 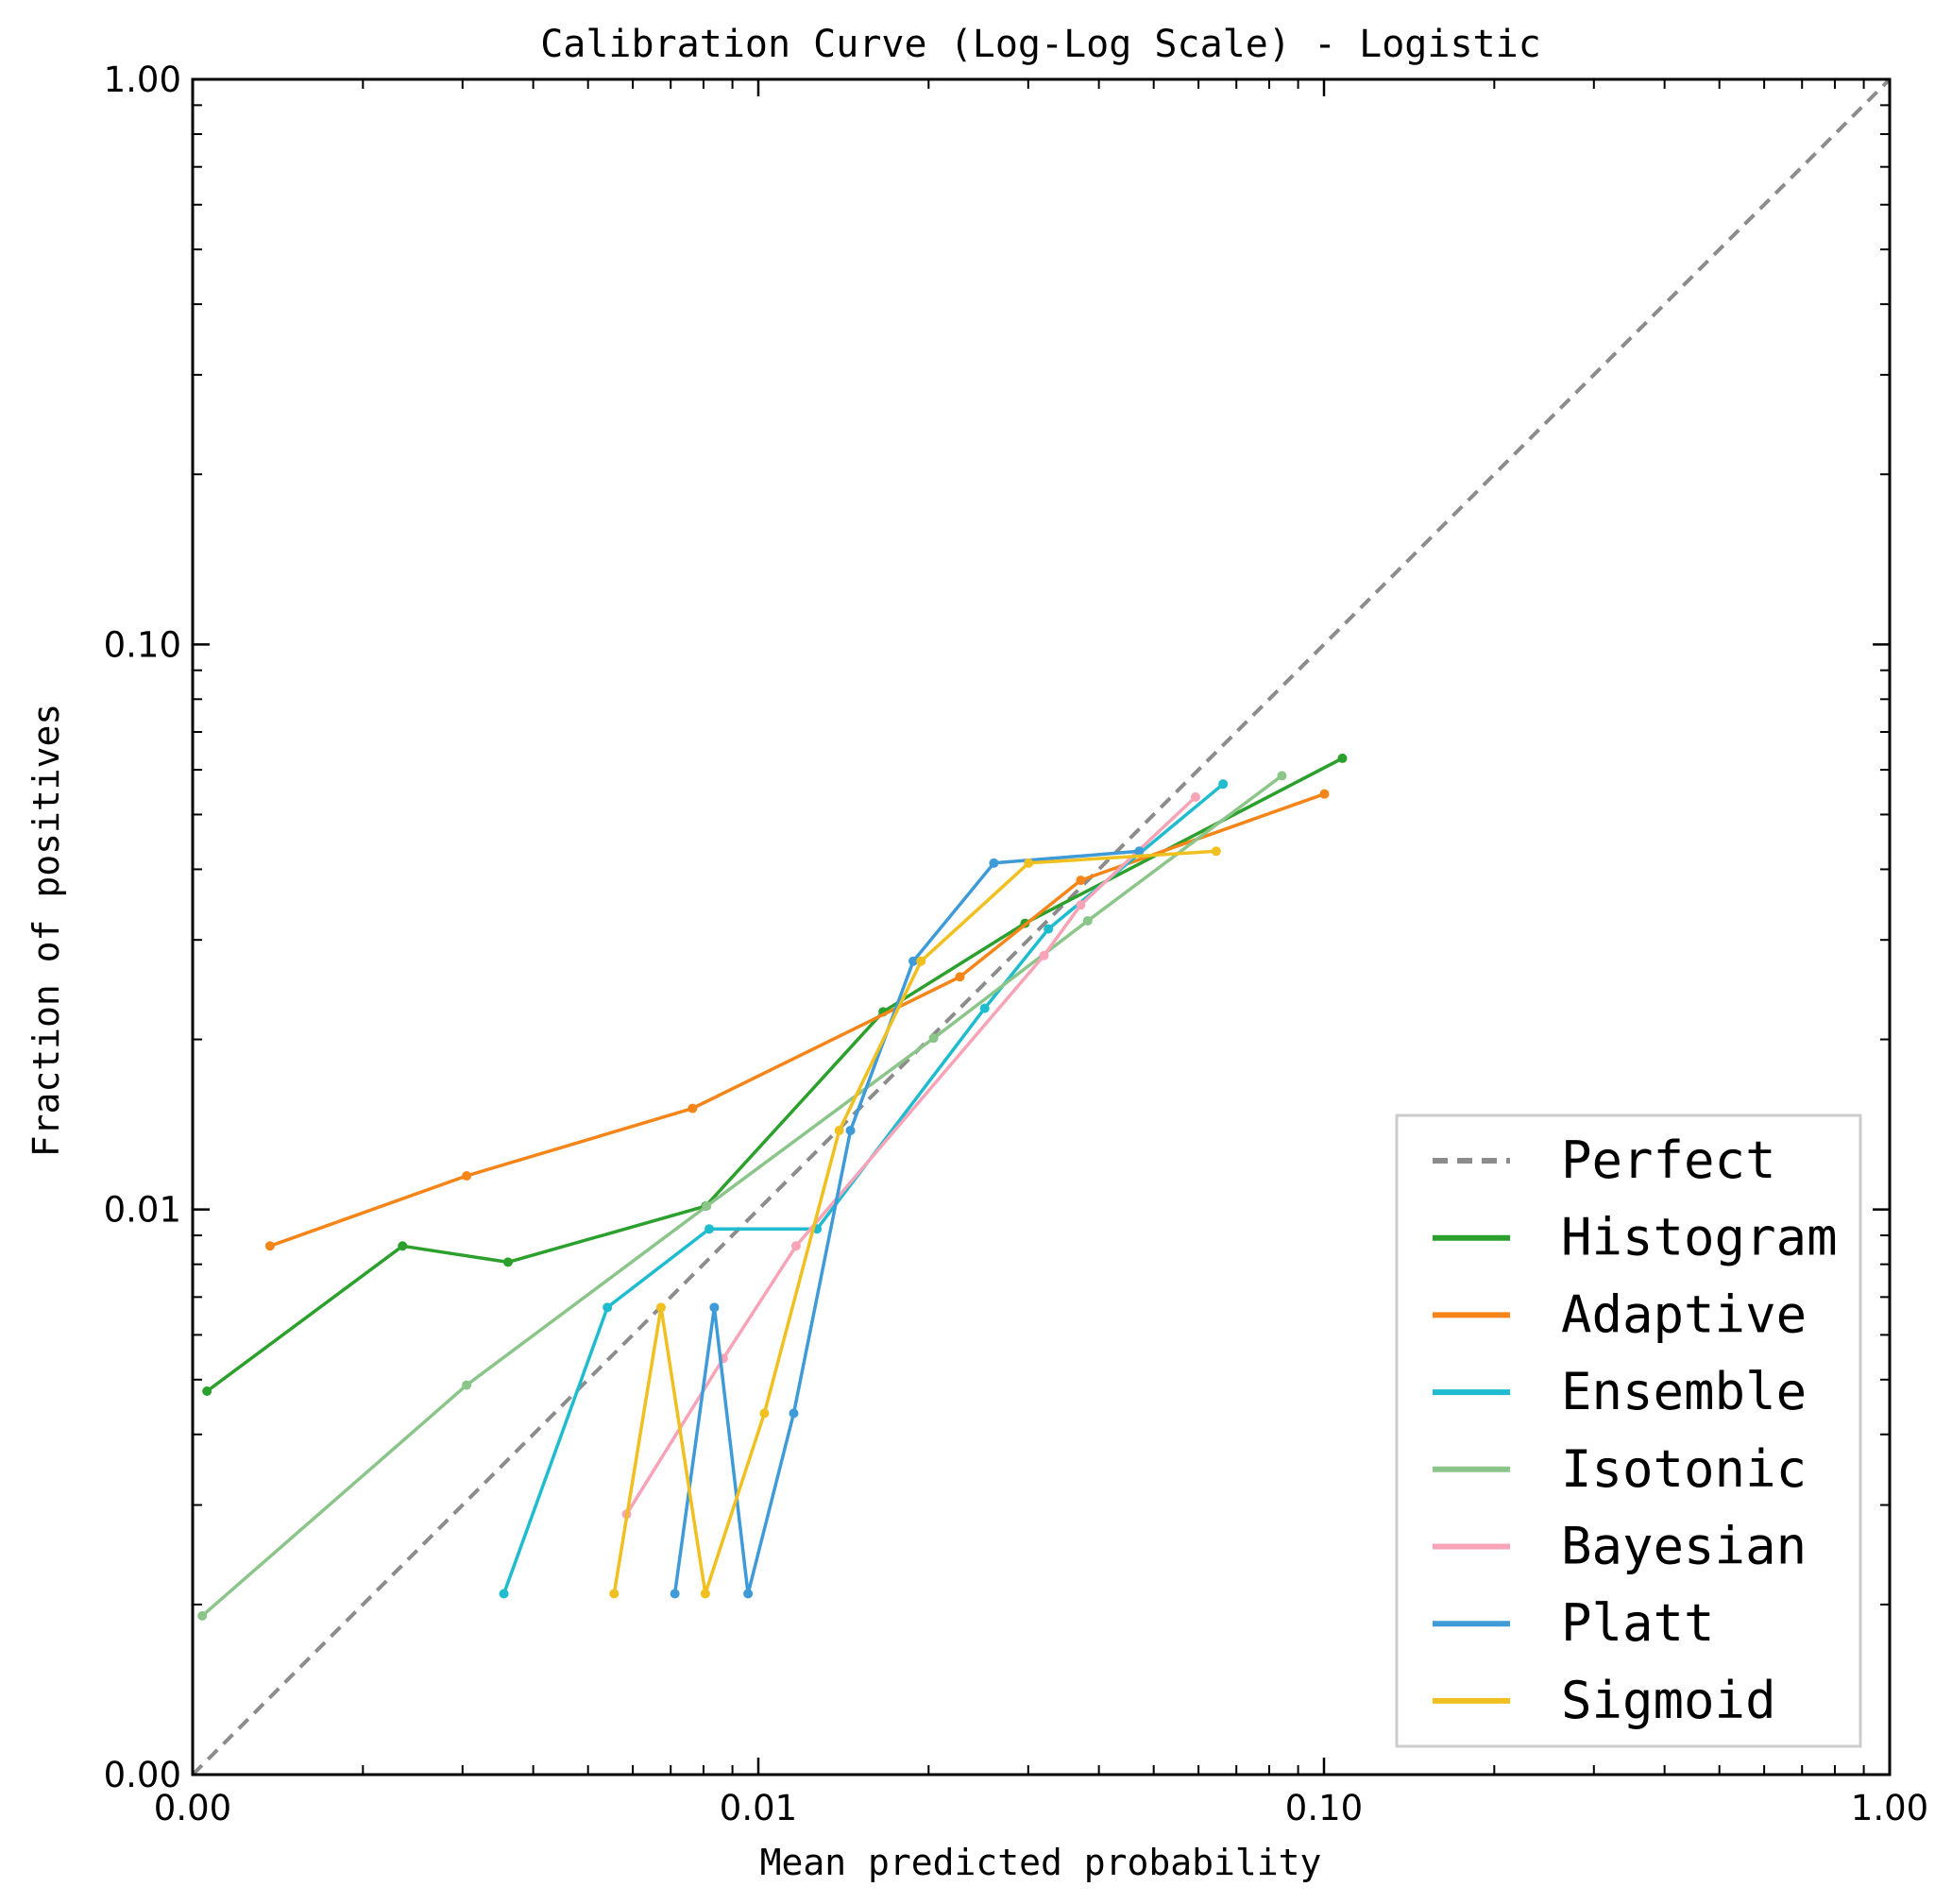 I want to click on legend-label-isotonic: Isotonic, so click(x=1684, y=1469).